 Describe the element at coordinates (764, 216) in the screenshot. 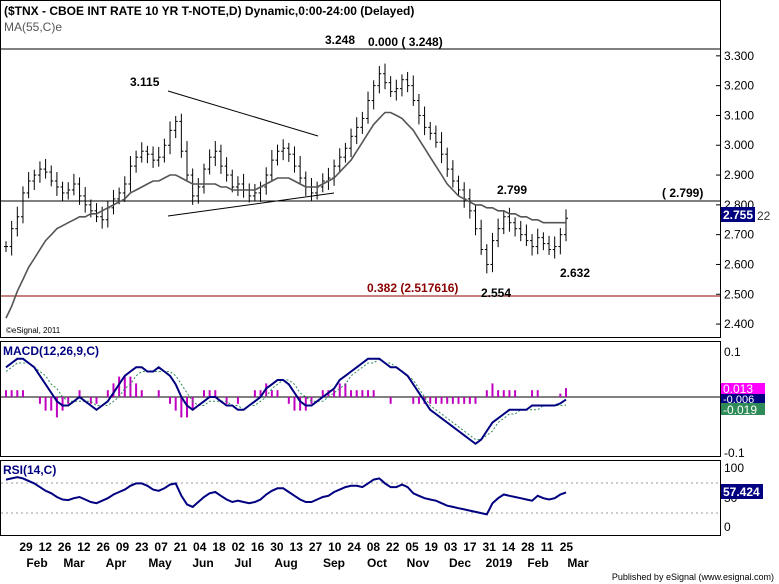

I see `last-price-suffix: 22` at that location.